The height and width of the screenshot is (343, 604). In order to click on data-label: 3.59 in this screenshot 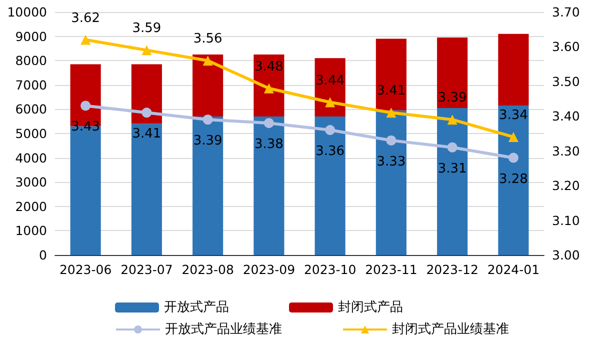, I will do `click(147, 28)`.